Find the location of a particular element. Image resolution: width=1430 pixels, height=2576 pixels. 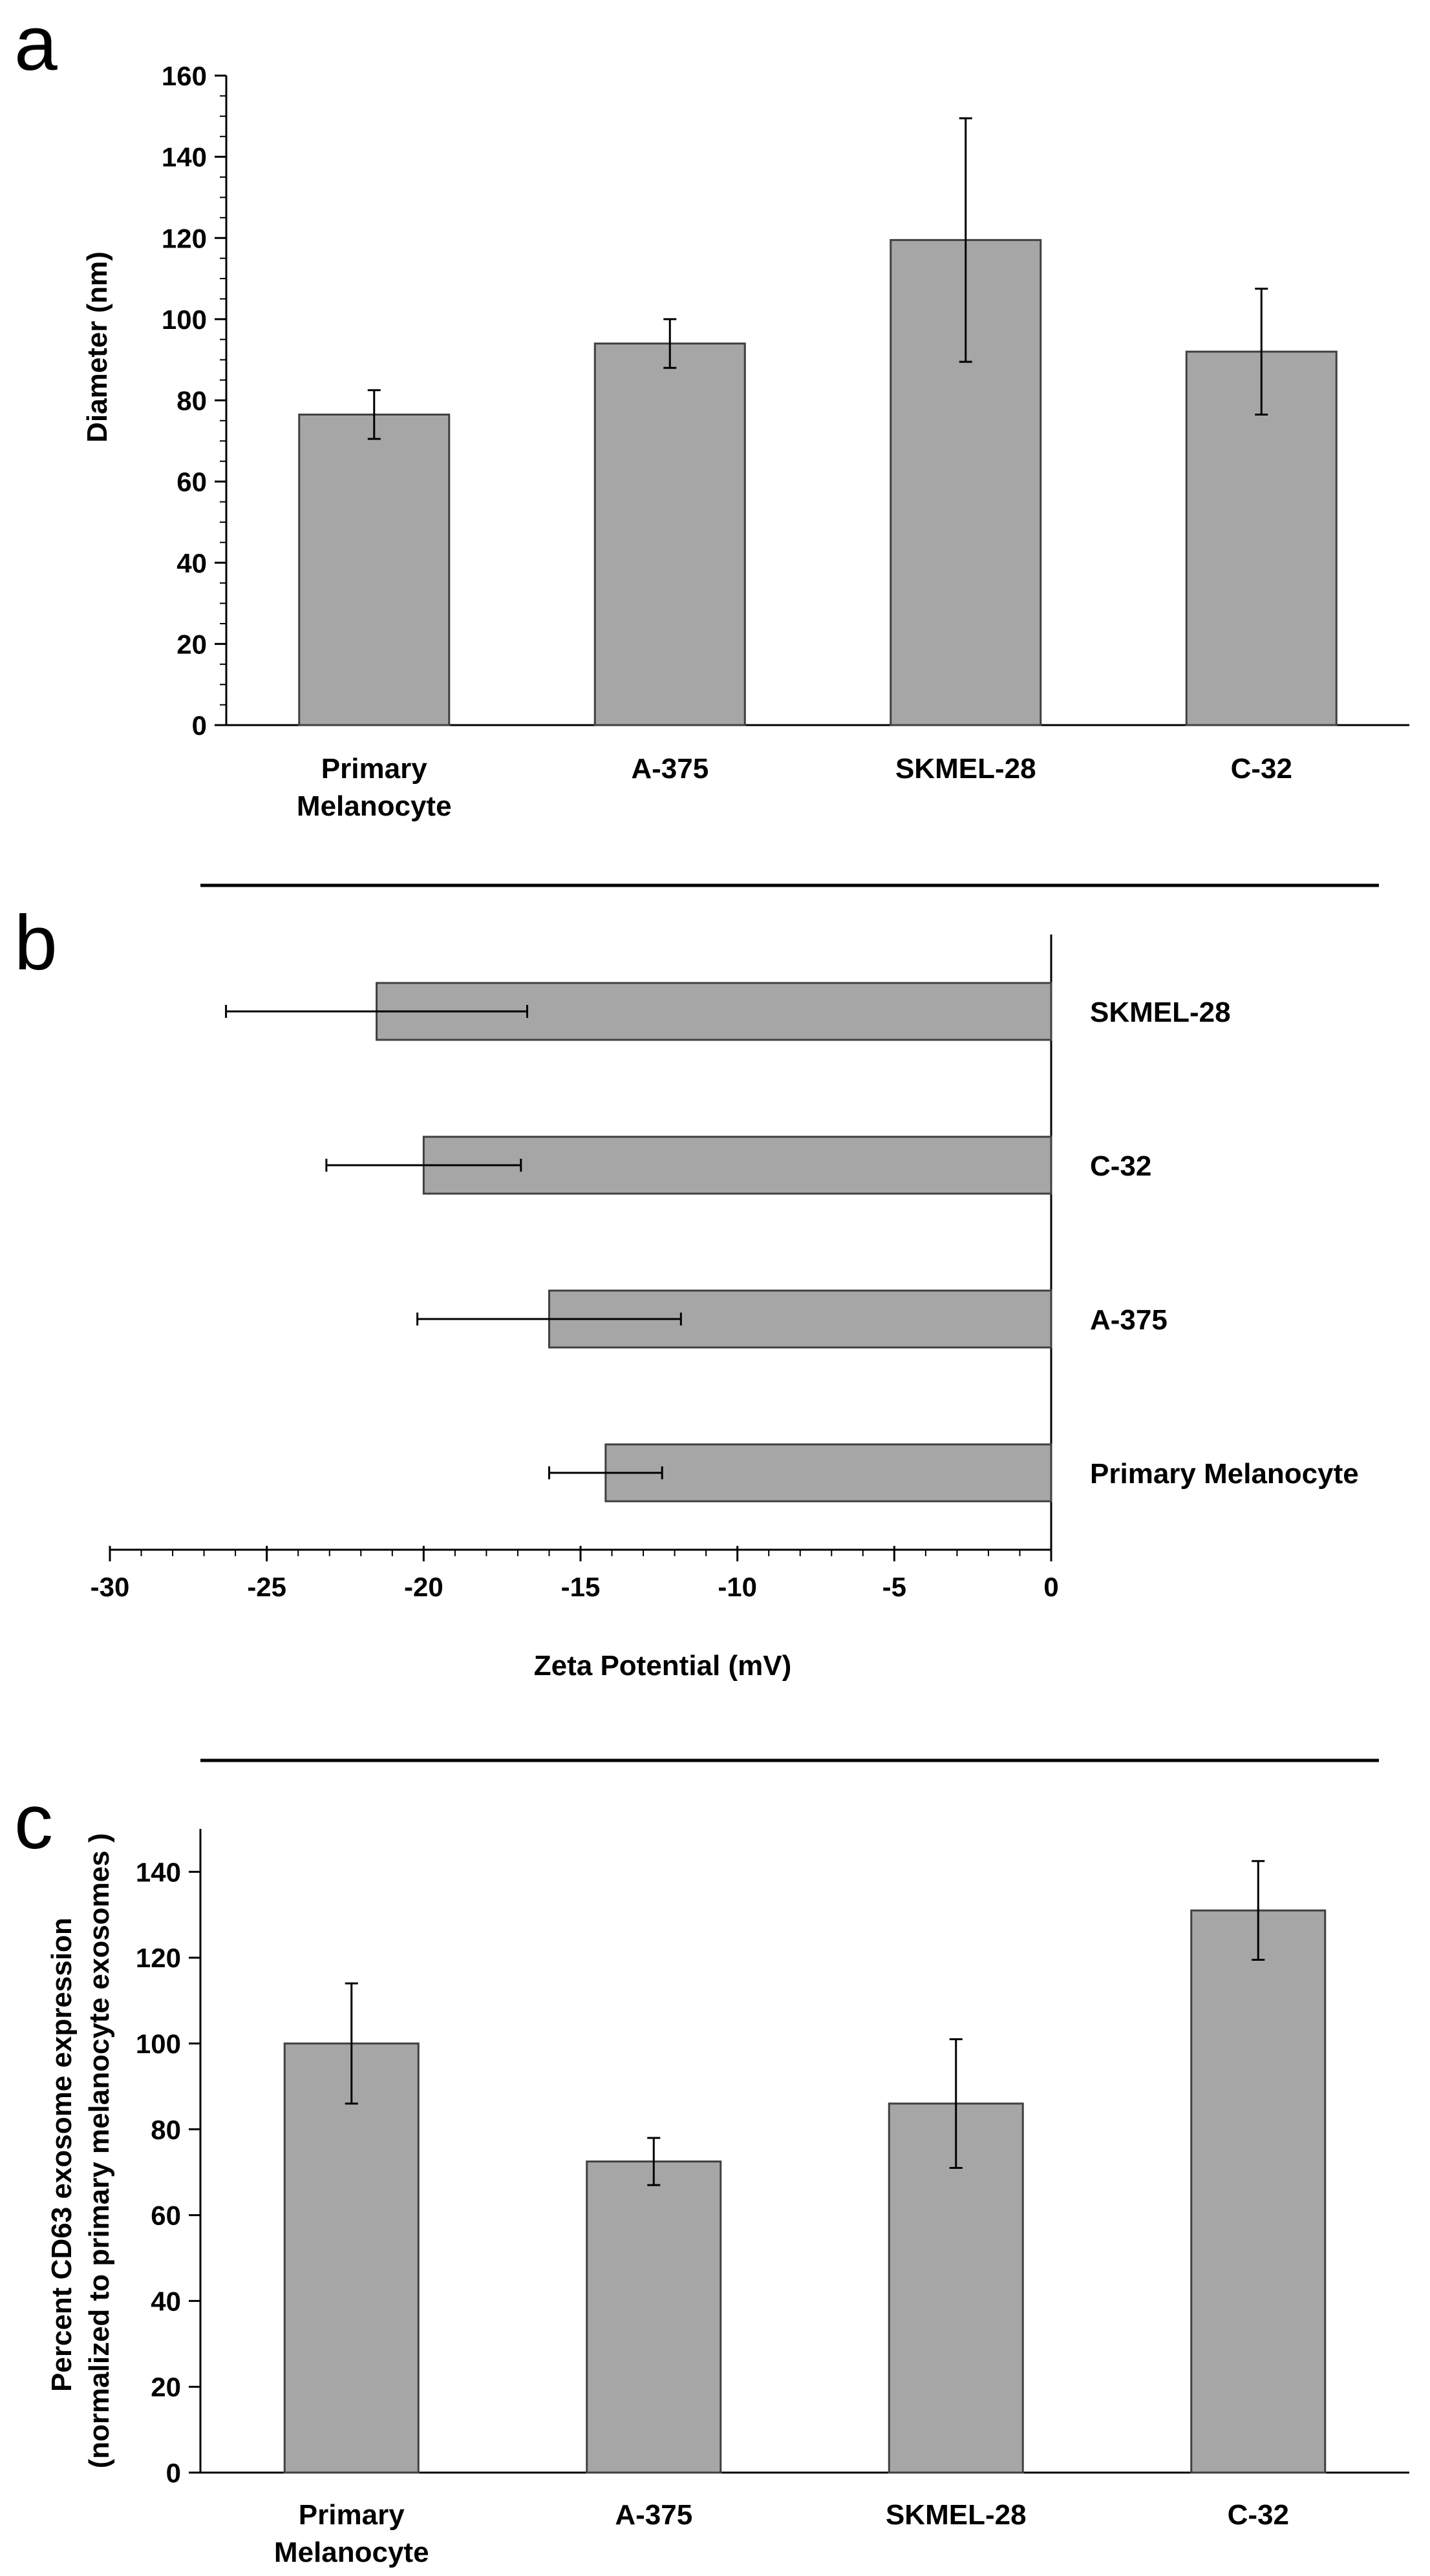

panel-c-tick-label: 40 is located at coordinates (166, 2301).